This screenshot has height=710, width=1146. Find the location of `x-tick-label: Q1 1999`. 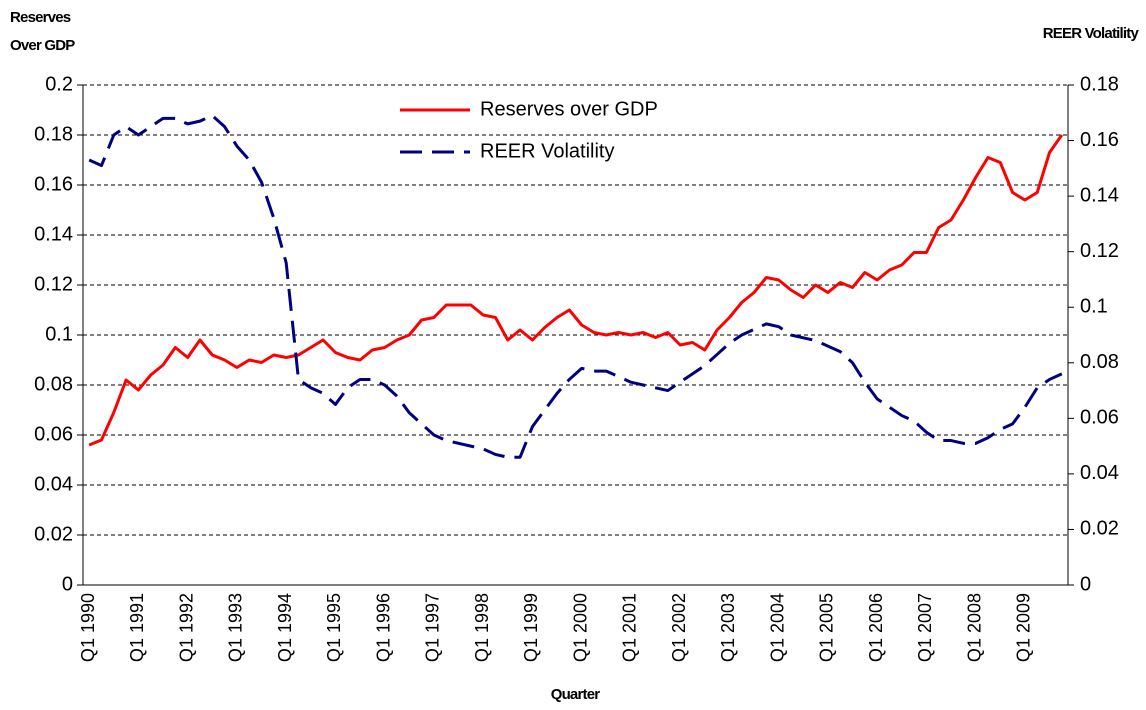

x-tick-label: Q1 1999 is located at coordinates (531, 627).